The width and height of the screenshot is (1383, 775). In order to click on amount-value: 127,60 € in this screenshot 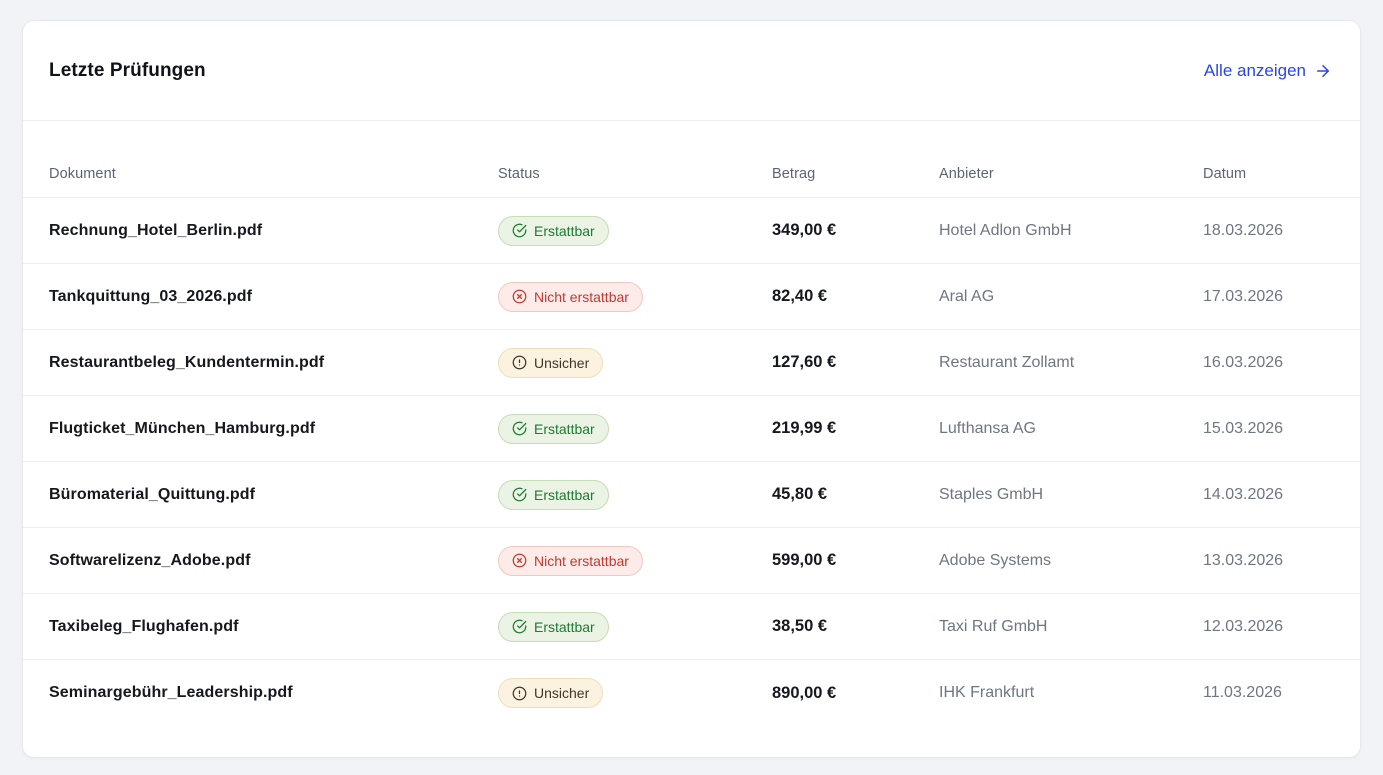, I will do `click(804, 362)`.